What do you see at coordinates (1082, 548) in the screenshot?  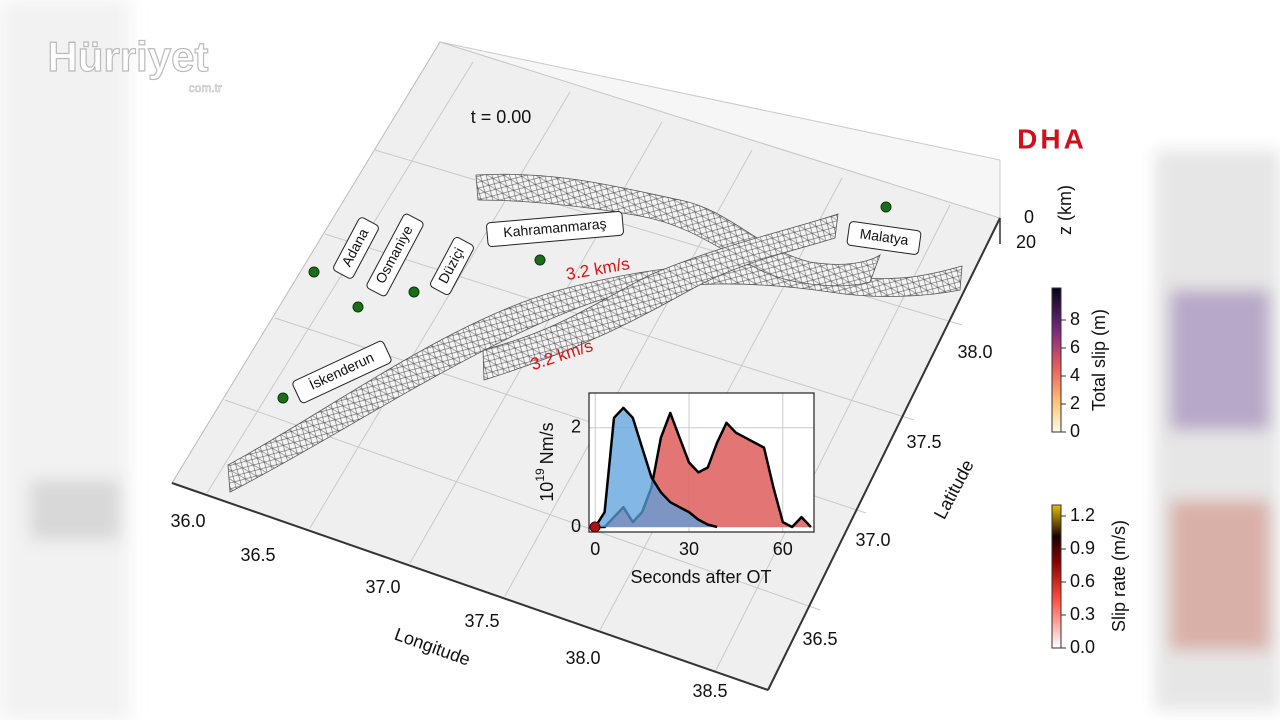 I see `colorbar-tick-label: 0.9` at bounding box center [1082, 548].